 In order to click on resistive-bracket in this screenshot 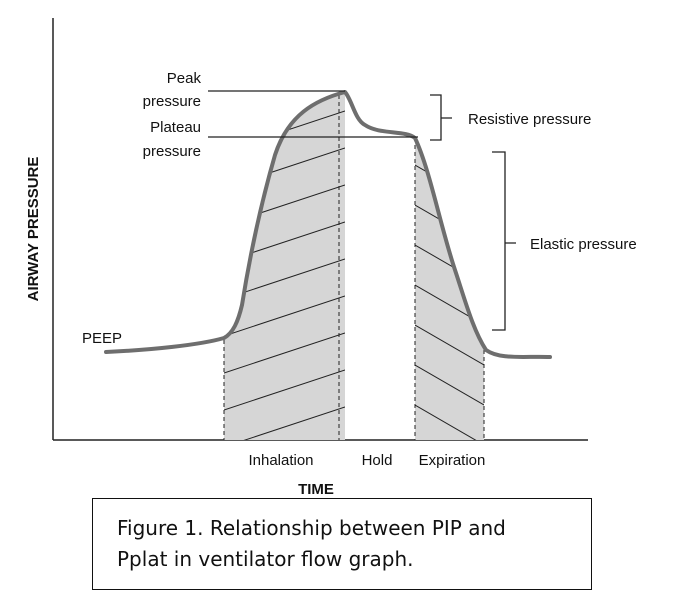, I will do `click(441, 117)`.